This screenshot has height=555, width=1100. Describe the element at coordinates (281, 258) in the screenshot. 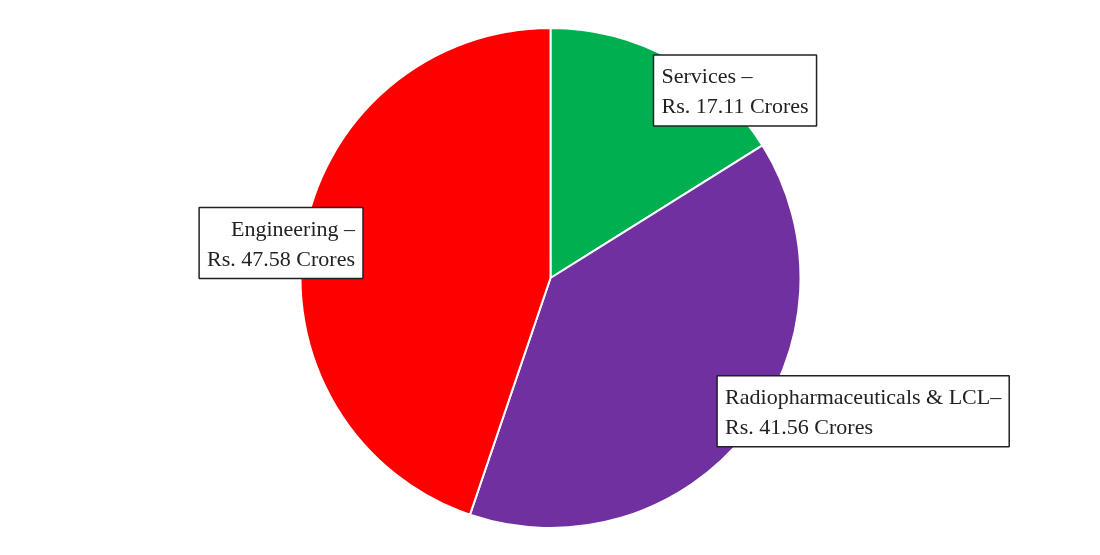

I see `data-label: Rs. 47.58 Crores` at that location.